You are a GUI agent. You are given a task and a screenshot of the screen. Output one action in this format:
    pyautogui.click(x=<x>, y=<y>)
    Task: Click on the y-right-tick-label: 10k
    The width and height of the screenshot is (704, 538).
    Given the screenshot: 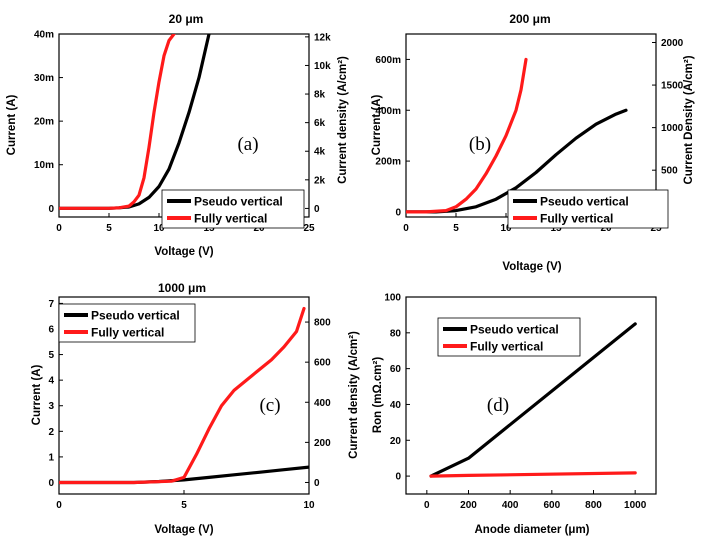 What is the action you would take?
    pyautogui.click(x=322, y=66)
    